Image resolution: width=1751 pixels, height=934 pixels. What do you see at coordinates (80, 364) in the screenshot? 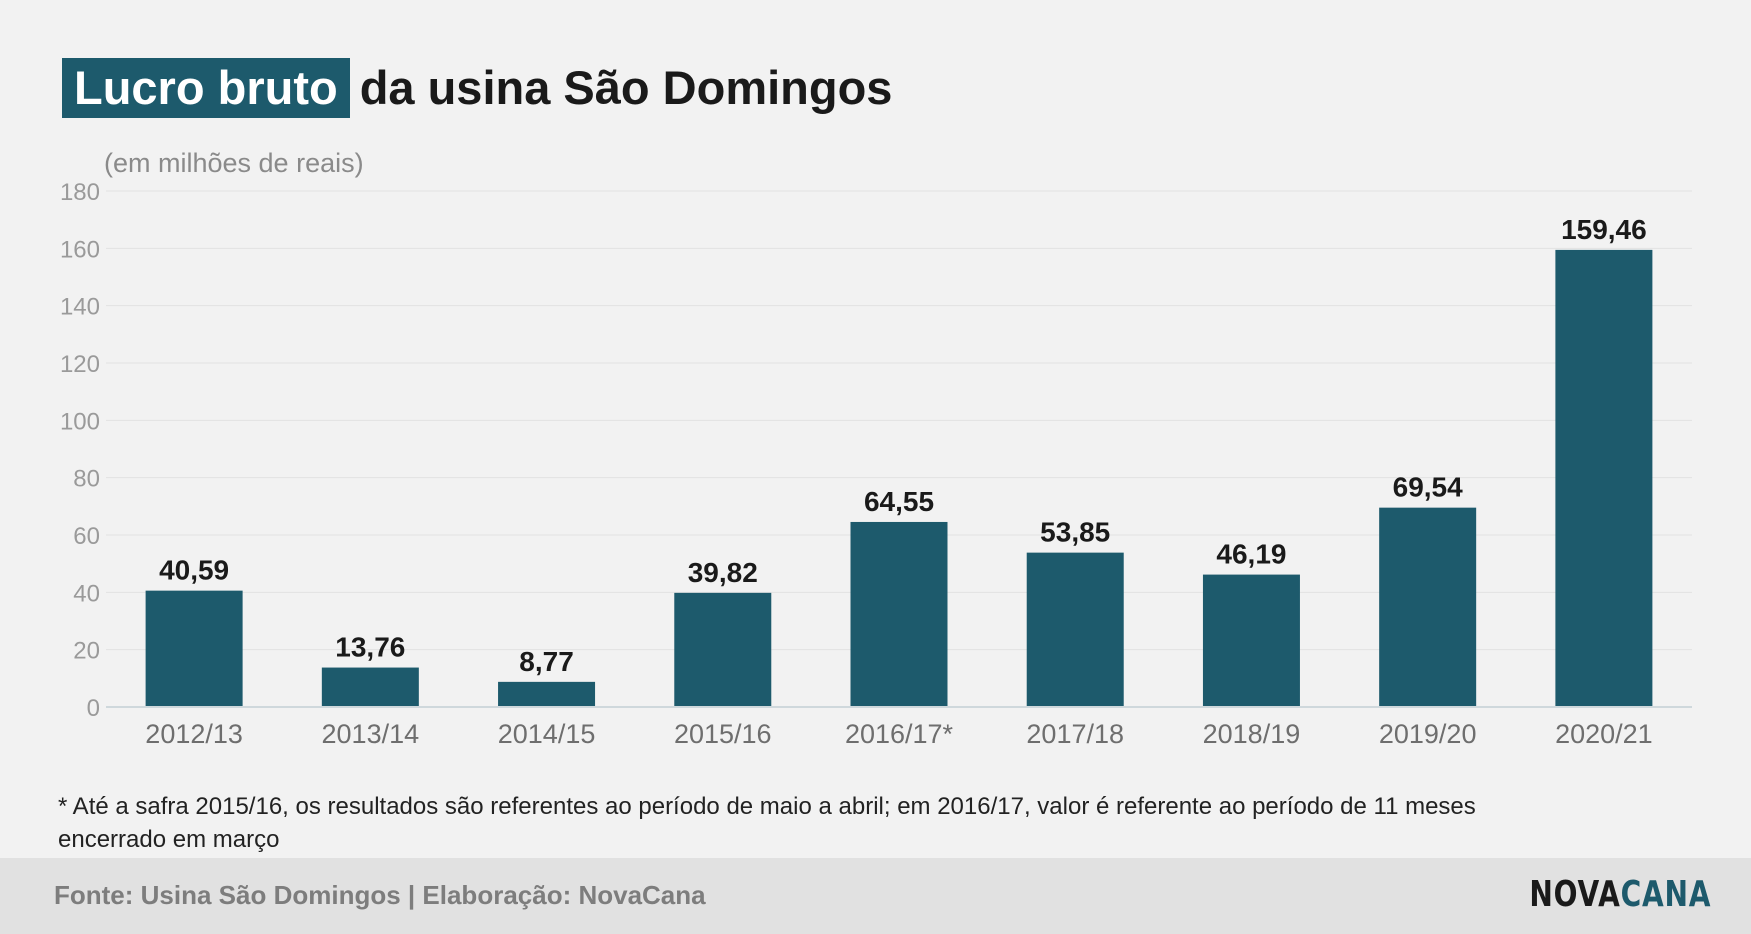
I see `y-tick-label: 120` at bounding box center [80, 364].